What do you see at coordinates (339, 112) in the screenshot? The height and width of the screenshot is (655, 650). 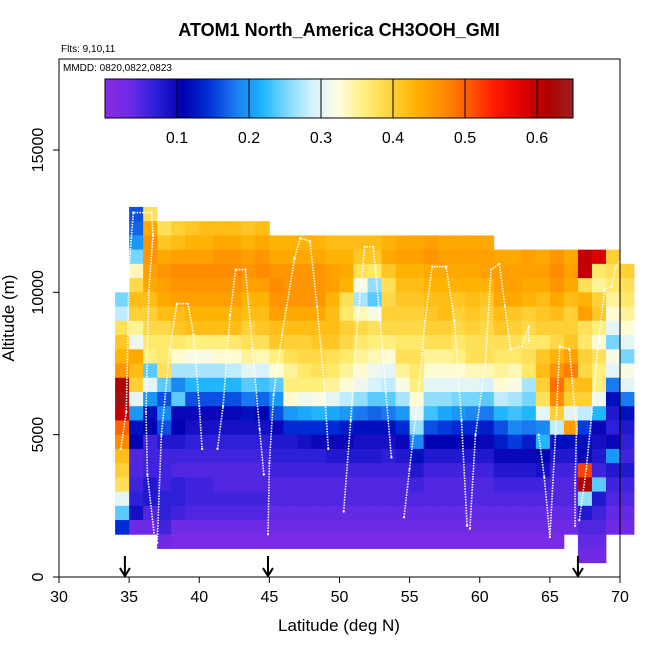 I see `colorbar: 0.1 0.2 0.3 0.4 0.5 0.6` at bounding box center [339, 112].